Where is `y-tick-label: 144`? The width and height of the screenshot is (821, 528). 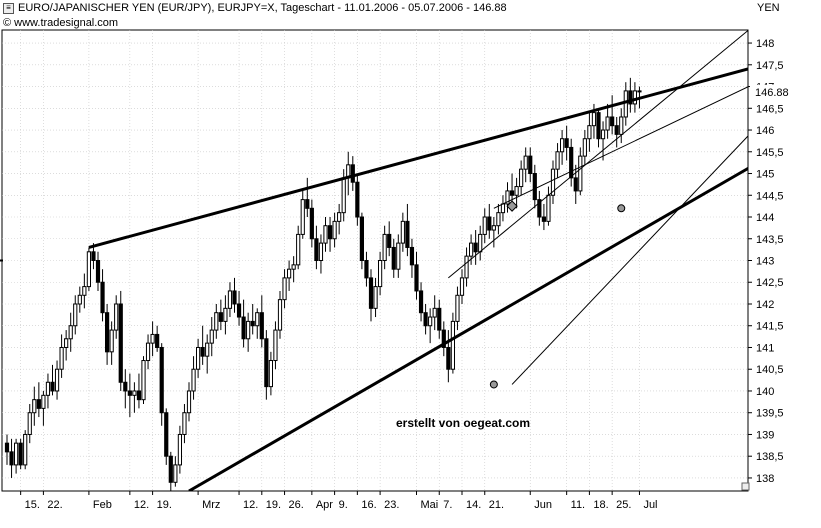
y-tick-label: 144 is located at coordinates (765, 218).